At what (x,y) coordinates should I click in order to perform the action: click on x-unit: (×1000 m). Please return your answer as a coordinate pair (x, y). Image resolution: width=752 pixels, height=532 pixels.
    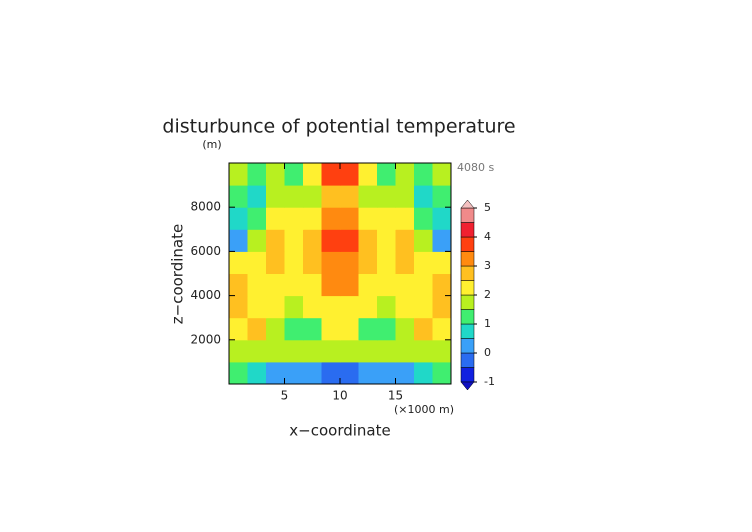
    Looking at the image, I should click on (424, 409).